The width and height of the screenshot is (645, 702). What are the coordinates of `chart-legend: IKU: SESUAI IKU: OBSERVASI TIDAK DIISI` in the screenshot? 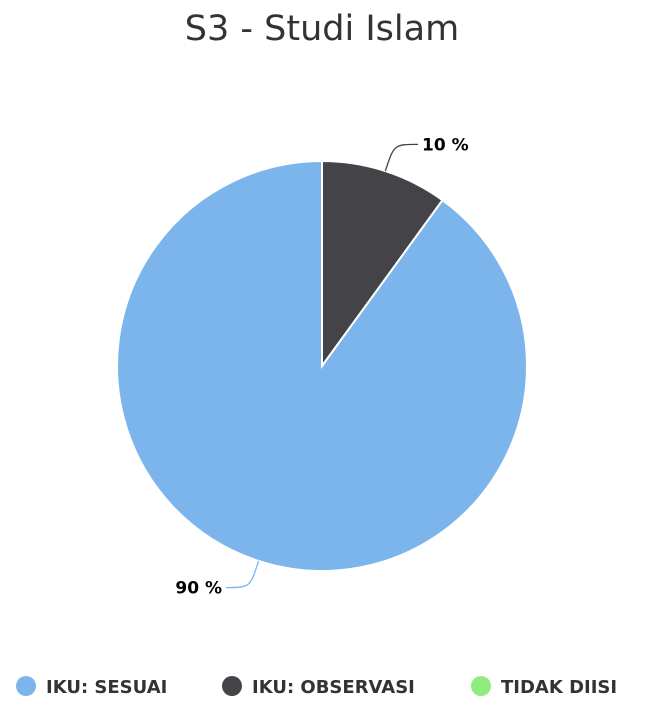 It's located at (316, 687).